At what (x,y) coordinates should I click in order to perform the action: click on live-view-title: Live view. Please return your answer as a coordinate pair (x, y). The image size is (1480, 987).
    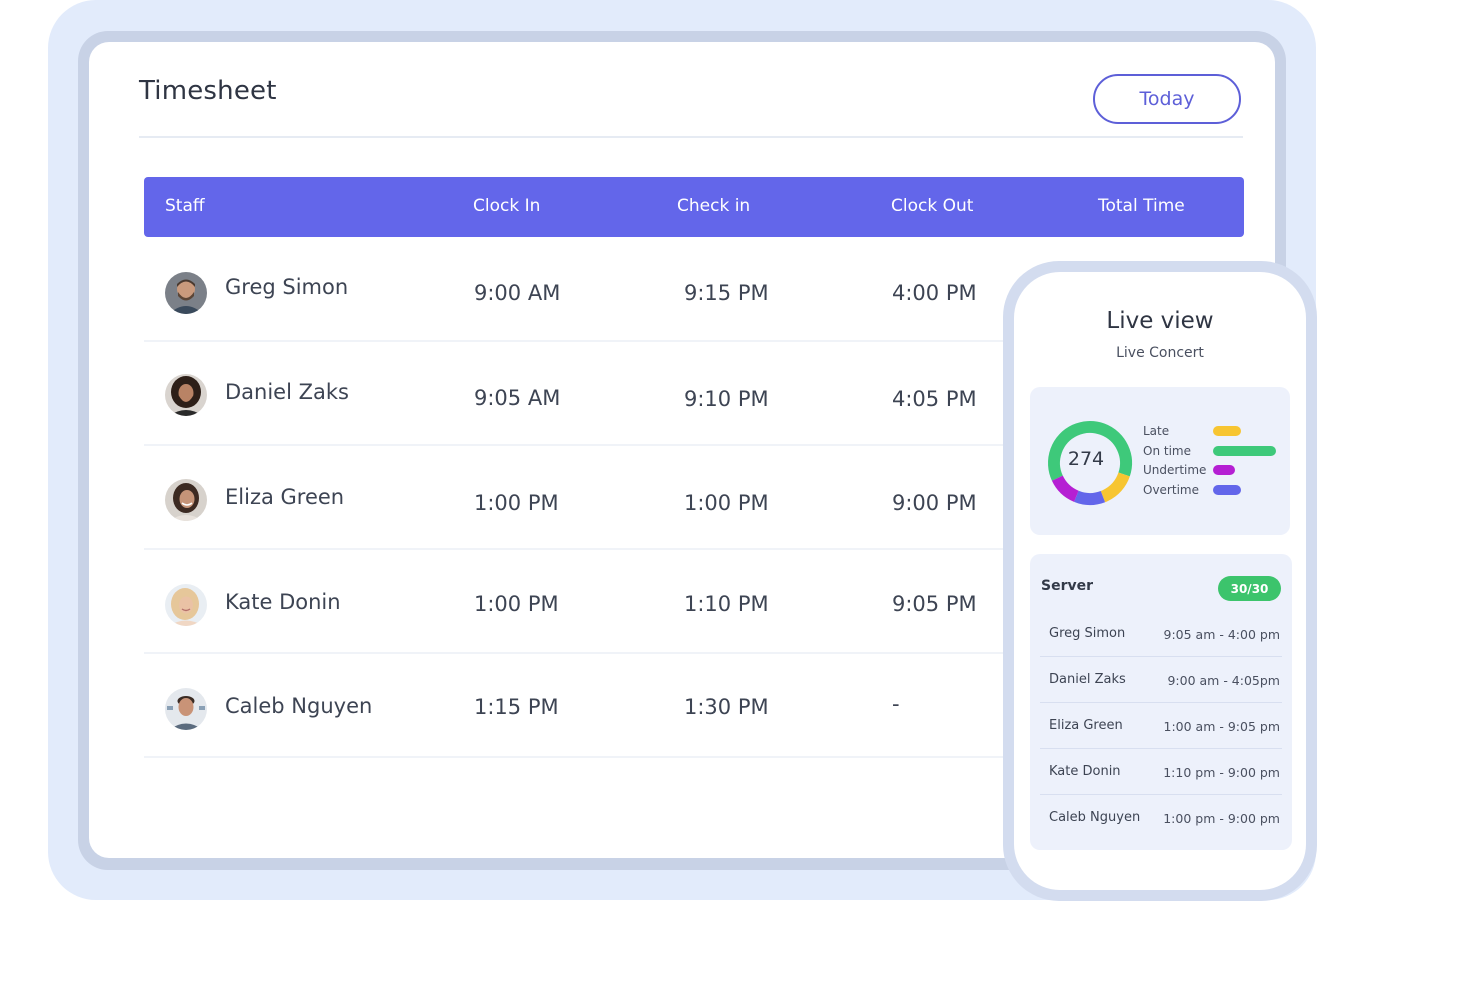
    Looking at the image, I should click on (1160, 321).